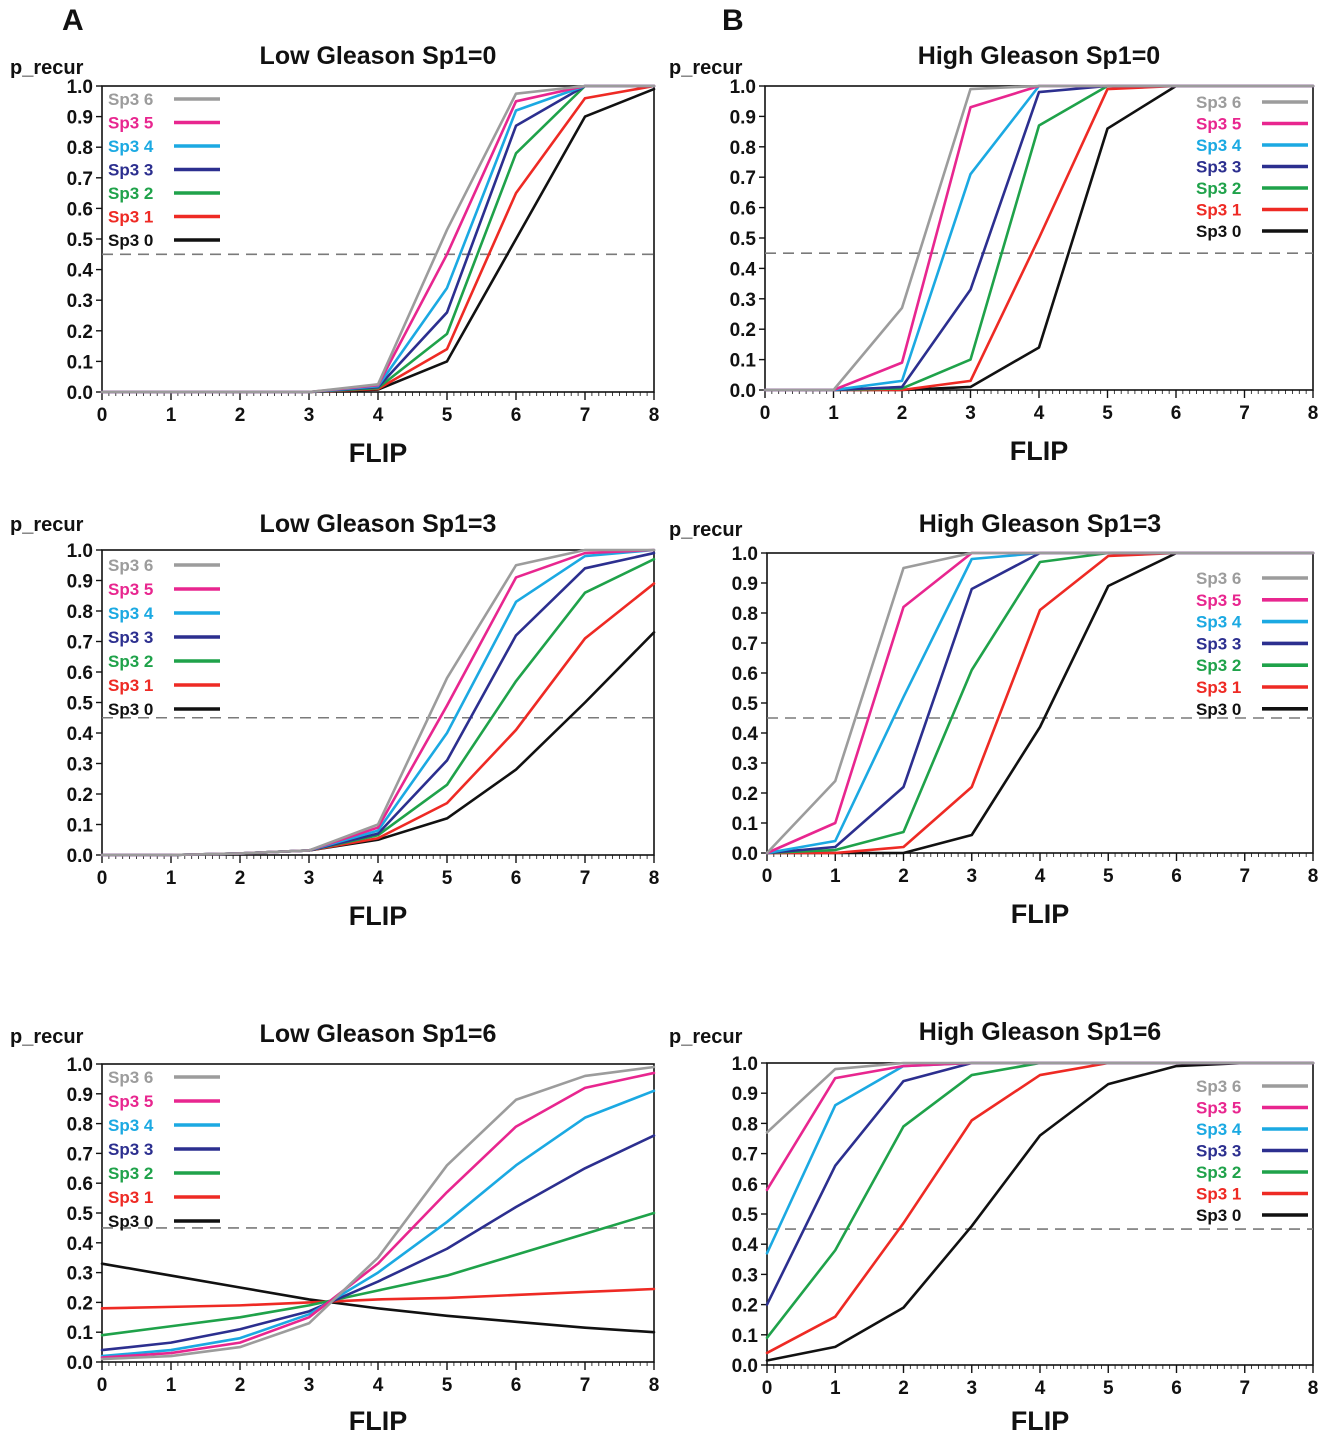 The image size is (1326, 1432). I want to click on legend-label: Sp3 1, so click(130, 217).